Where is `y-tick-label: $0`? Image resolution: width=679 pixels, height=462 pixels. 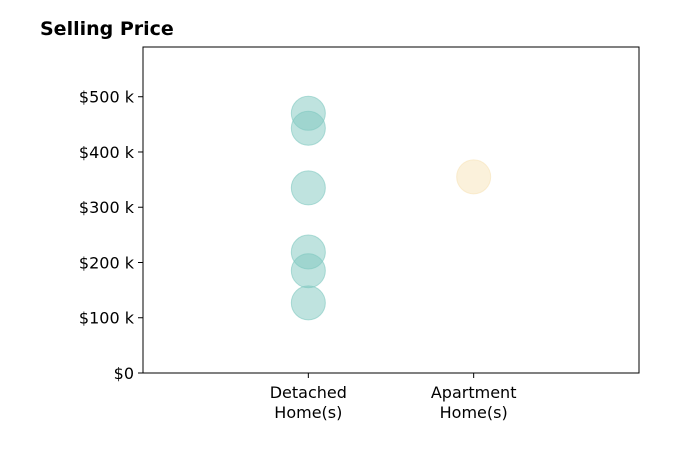 y-tick-label: $0 is located at coordinates (124, 373).